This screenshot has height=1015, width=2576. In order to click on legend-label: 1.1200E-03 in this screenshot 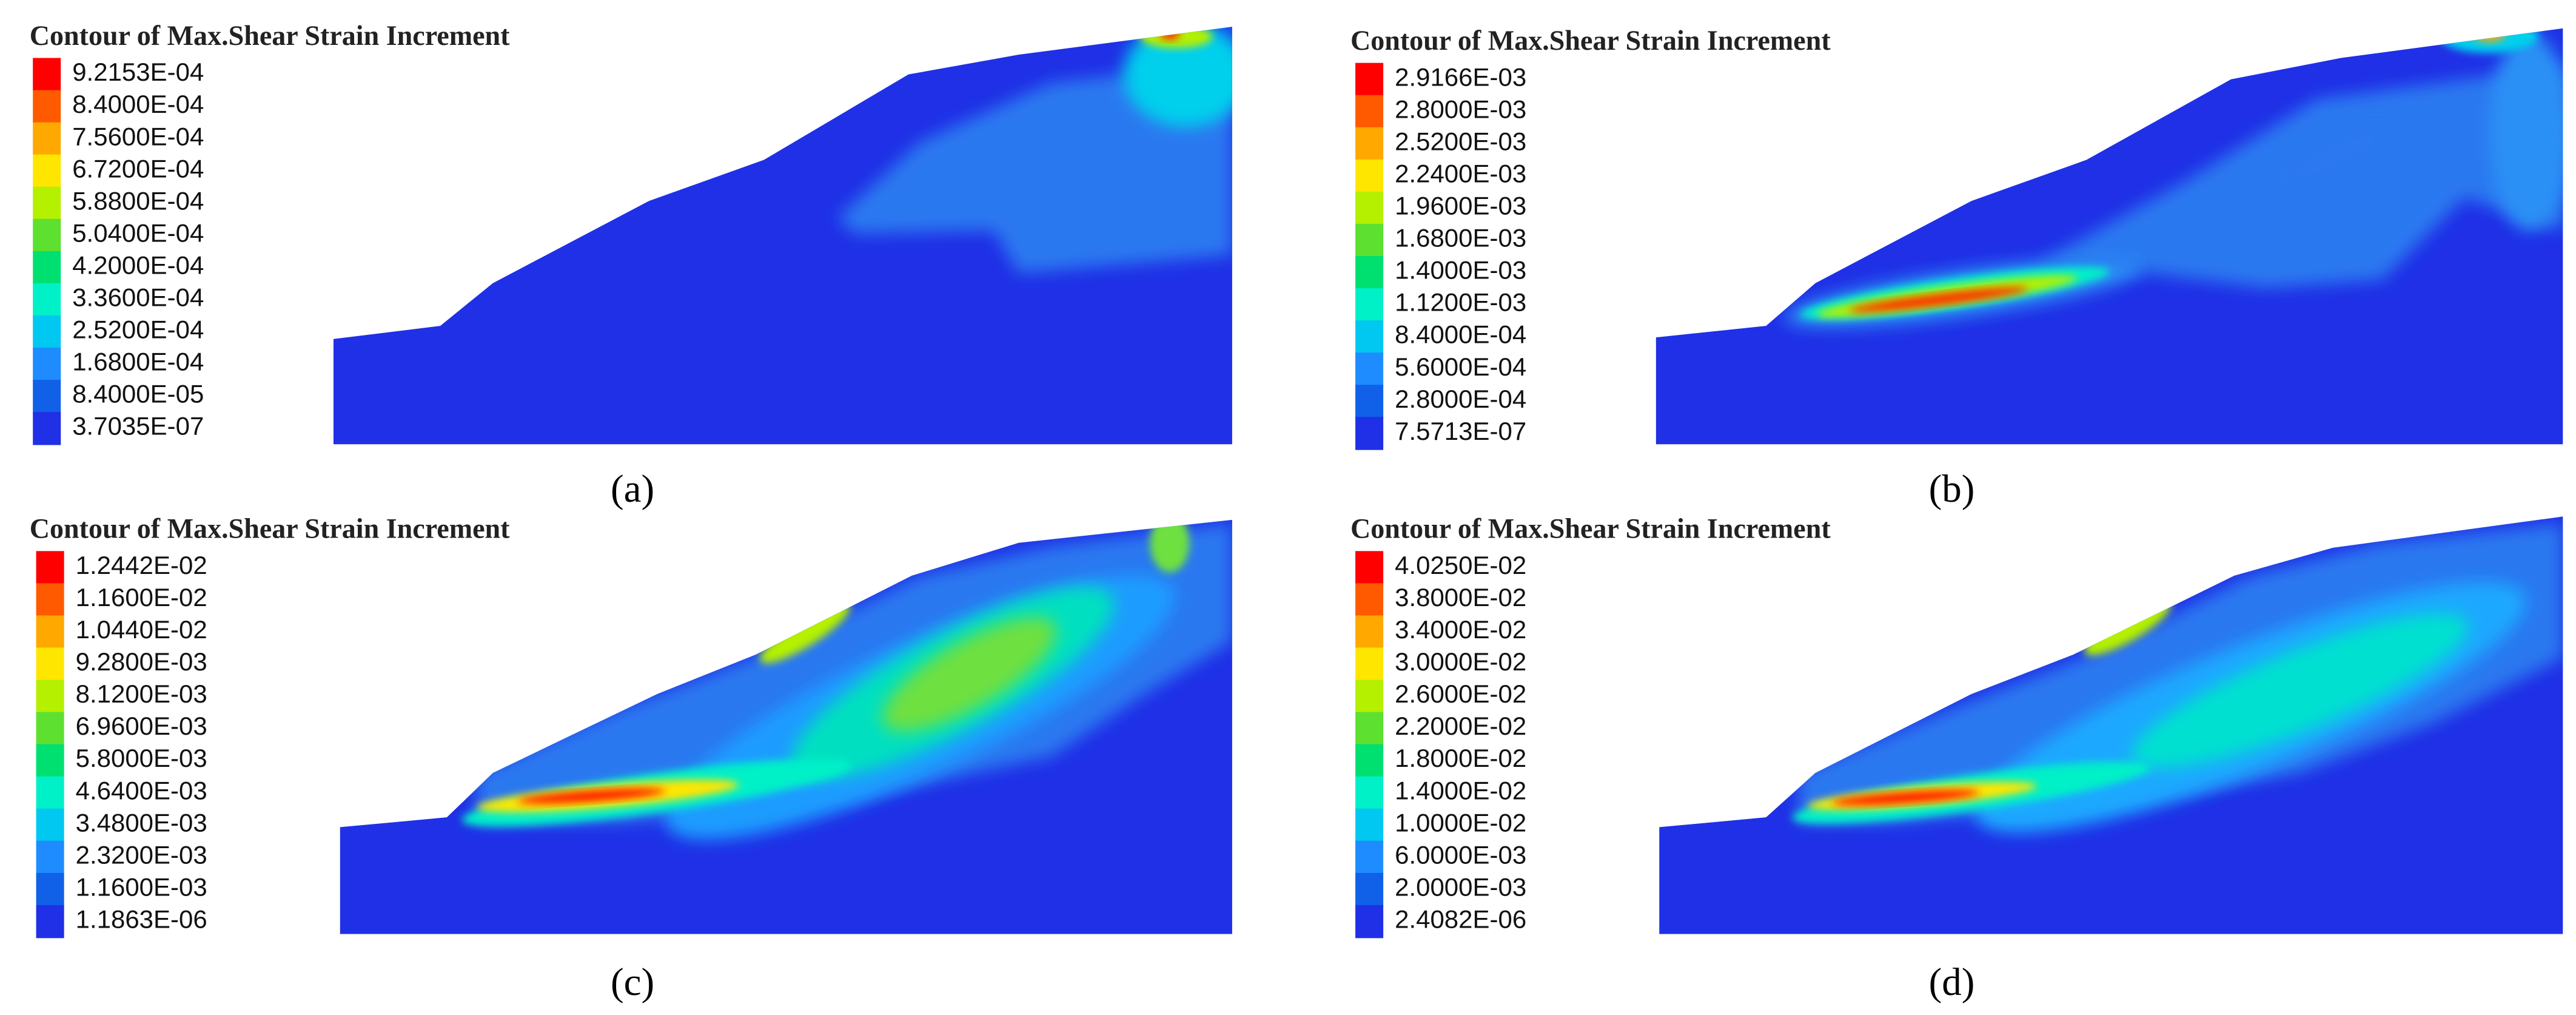, I will do `click(1460, 302)`.